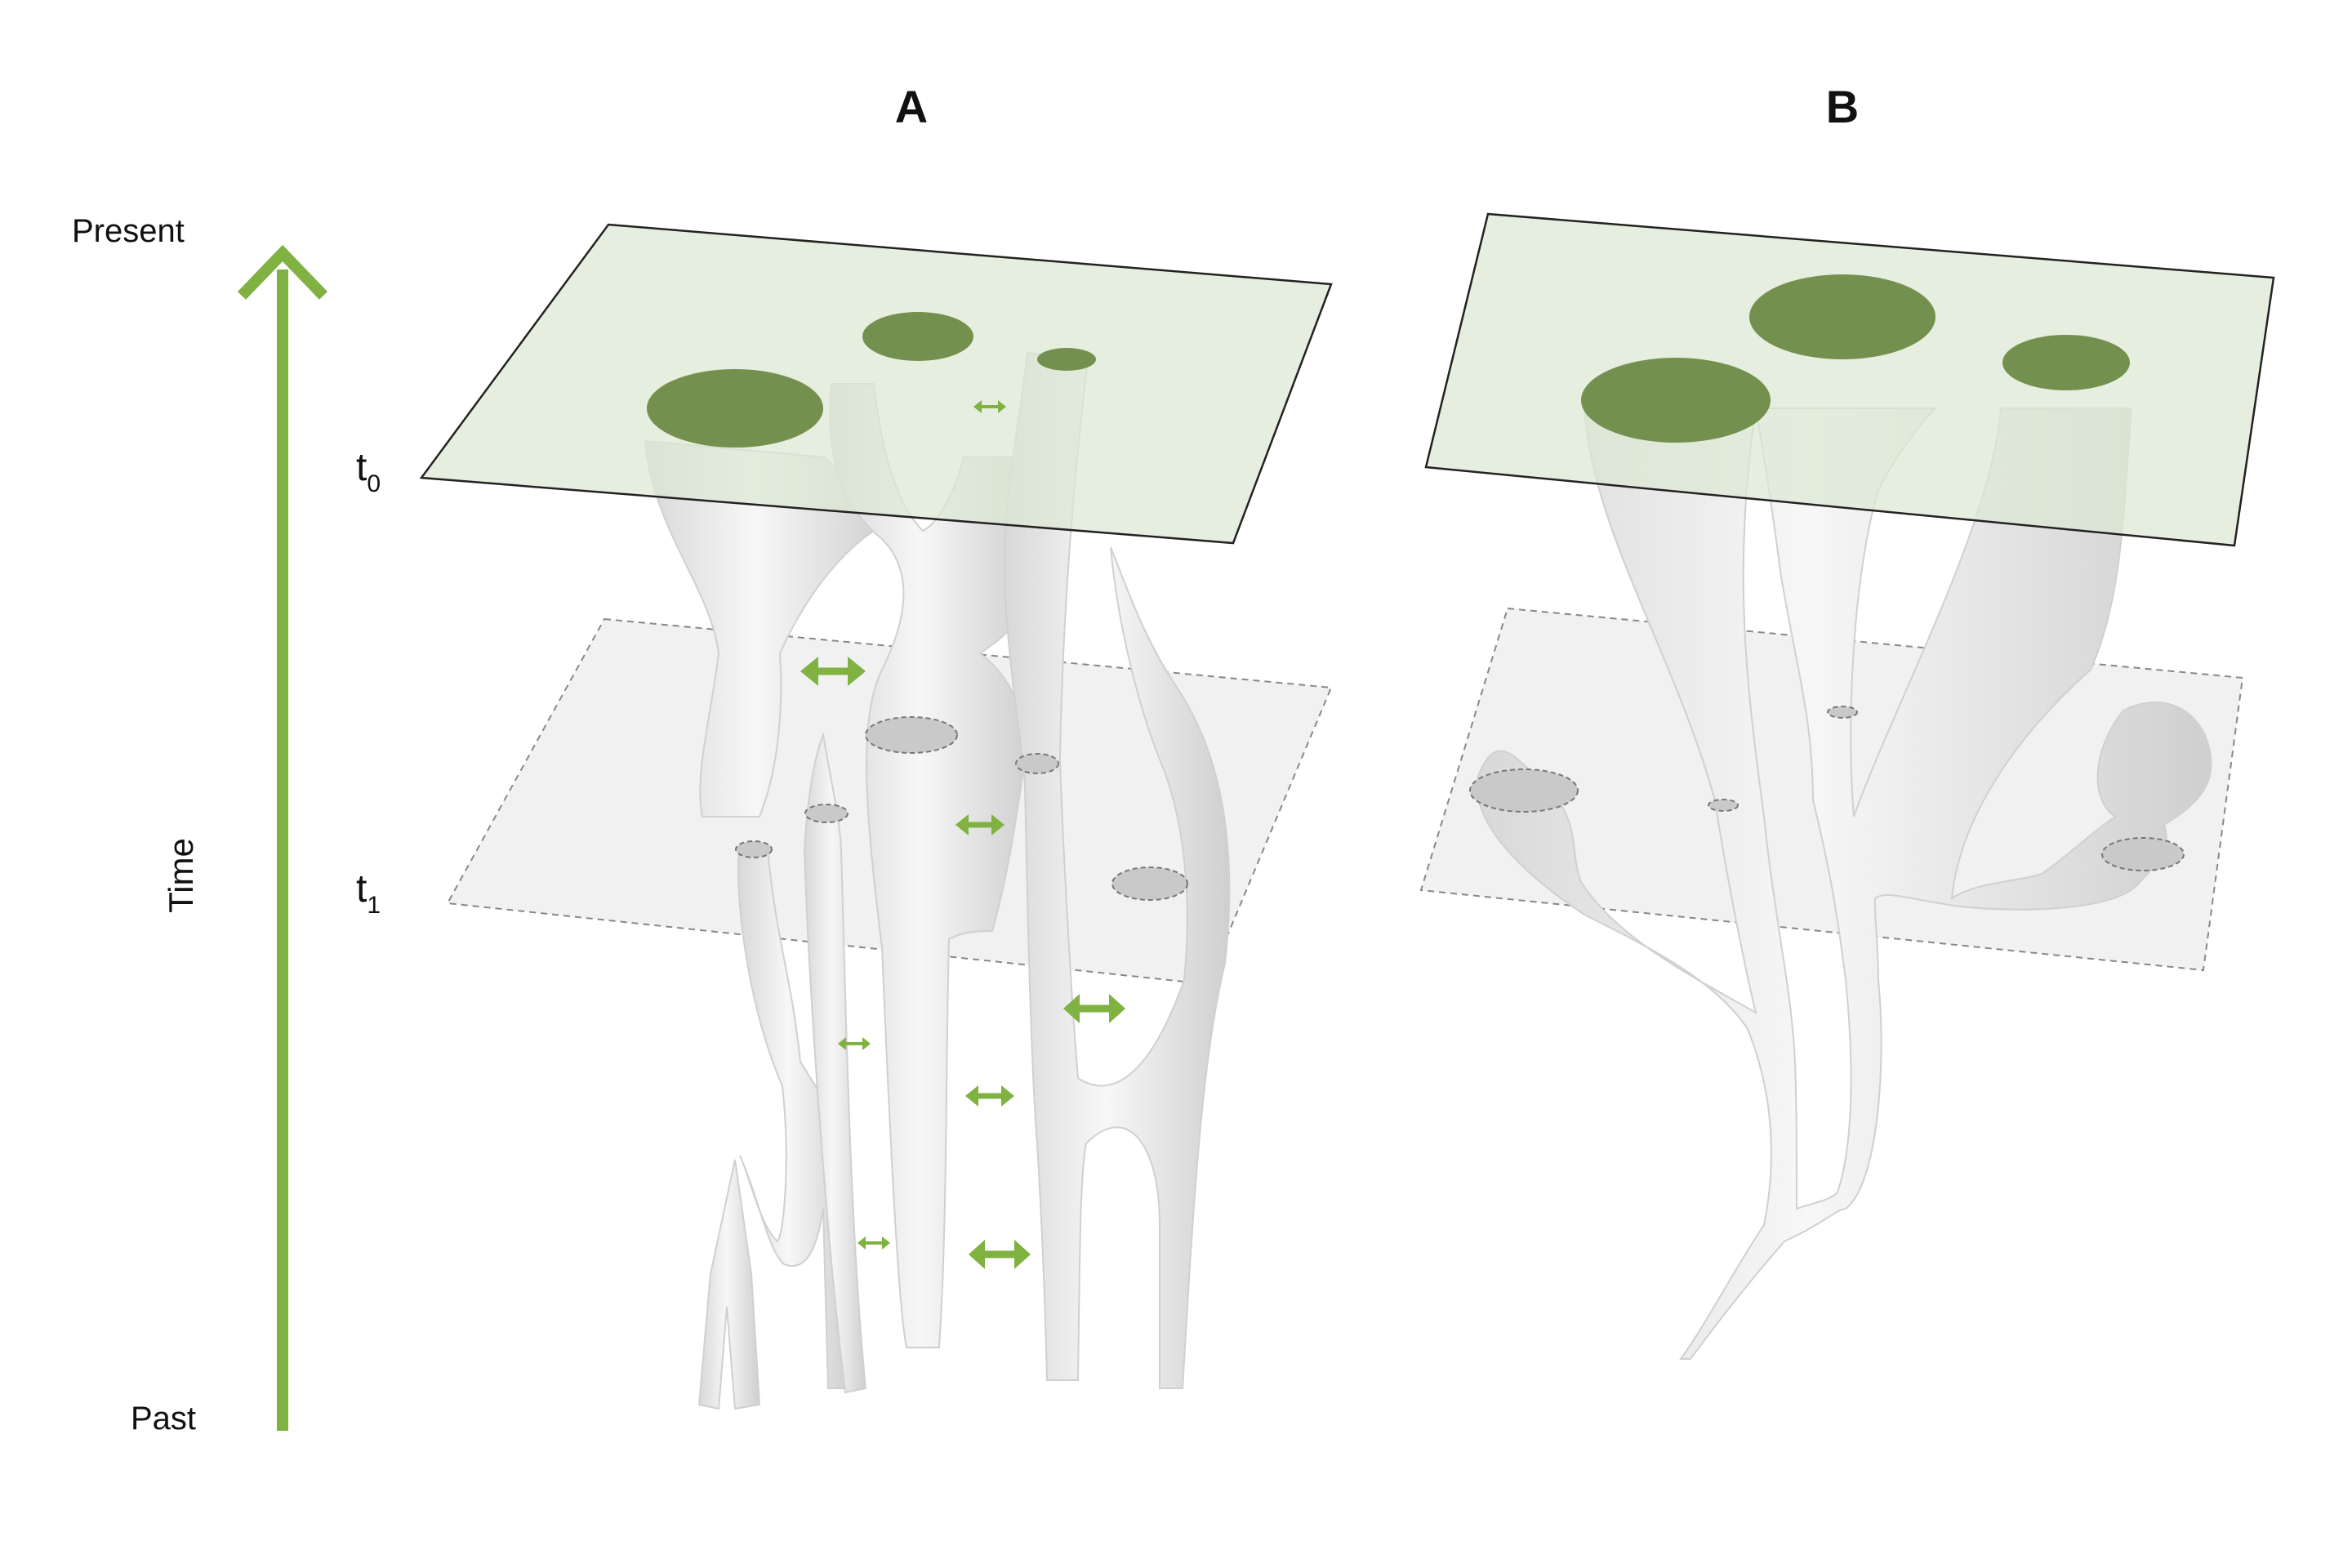 The image size is (2352, 1568). I want to click on present-label: Present, so click(128, 231).